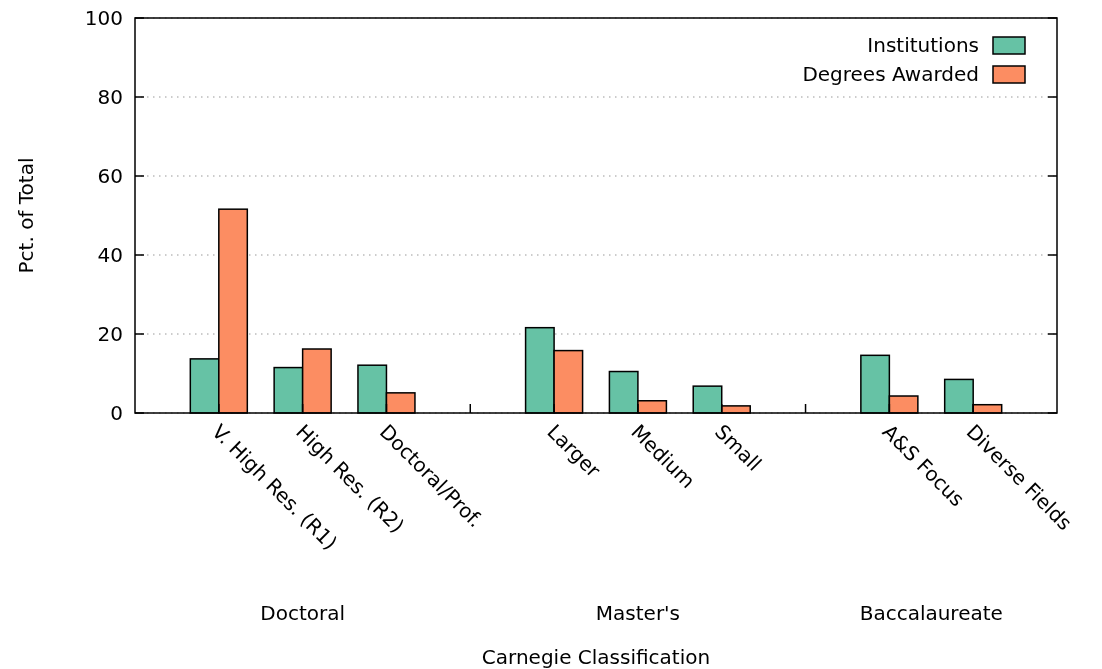  I want to click on y-tick-label: 20, so click(110, 334).